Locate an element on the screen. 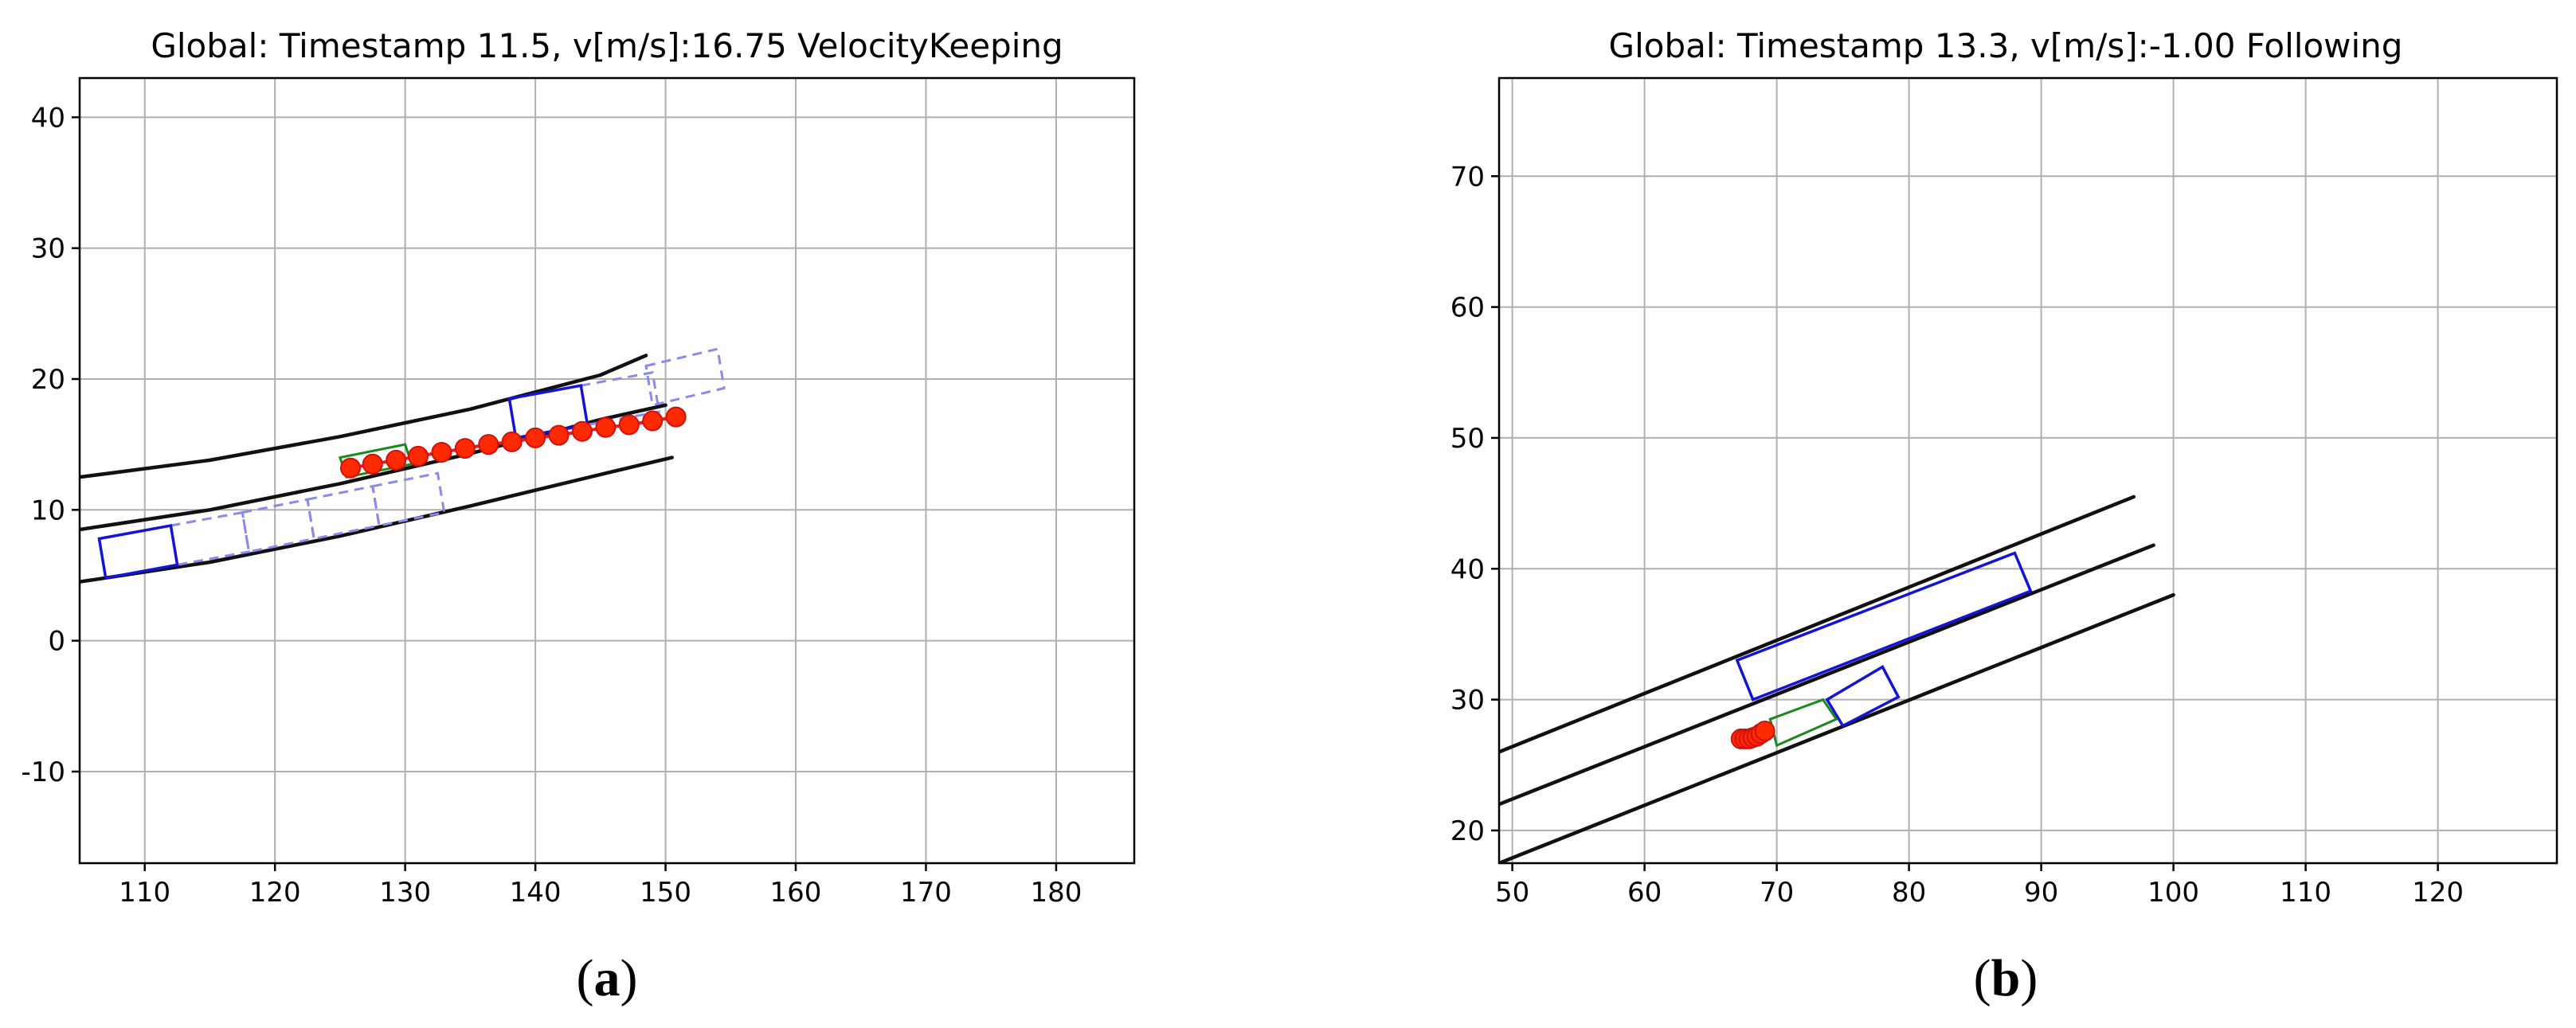 This screenshot has height=1028, width=2576. x-tick-label: 180 is located at coordinates (1056, 893).